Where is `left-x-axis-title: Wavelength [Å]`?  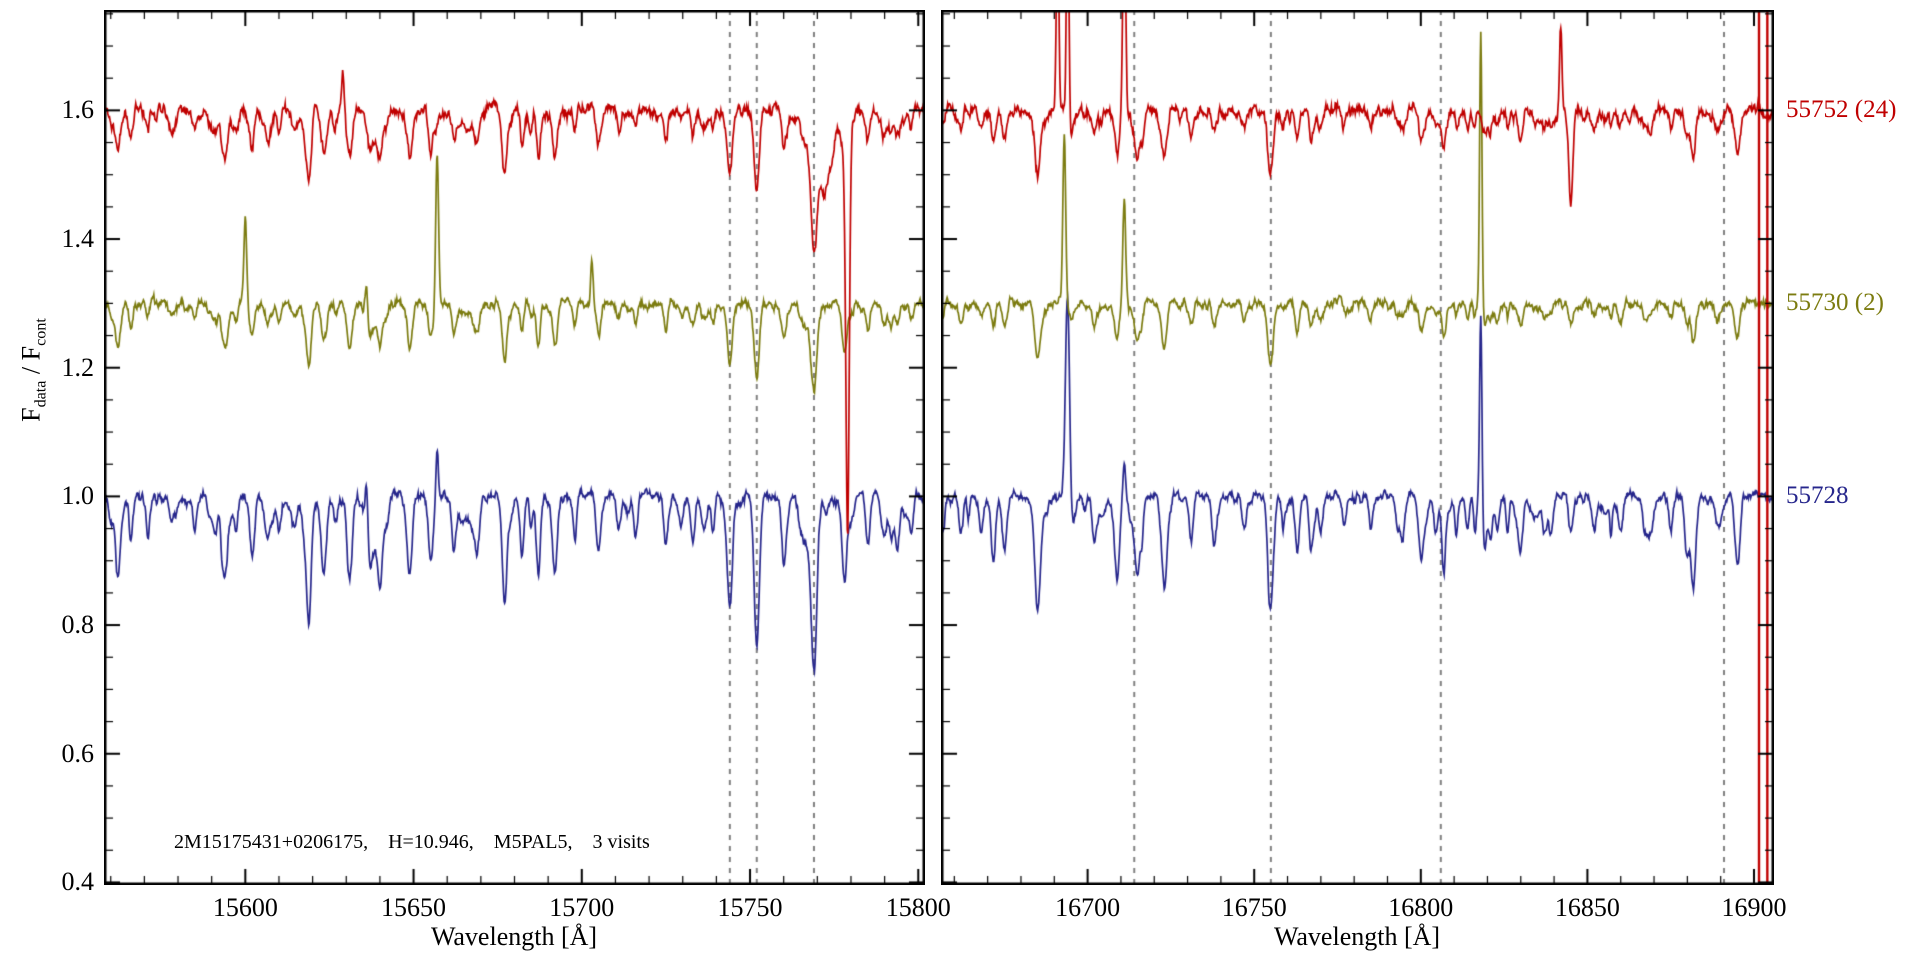 left-x-axis-title: Wavelength [Å] is located at coordinates (514, 936).